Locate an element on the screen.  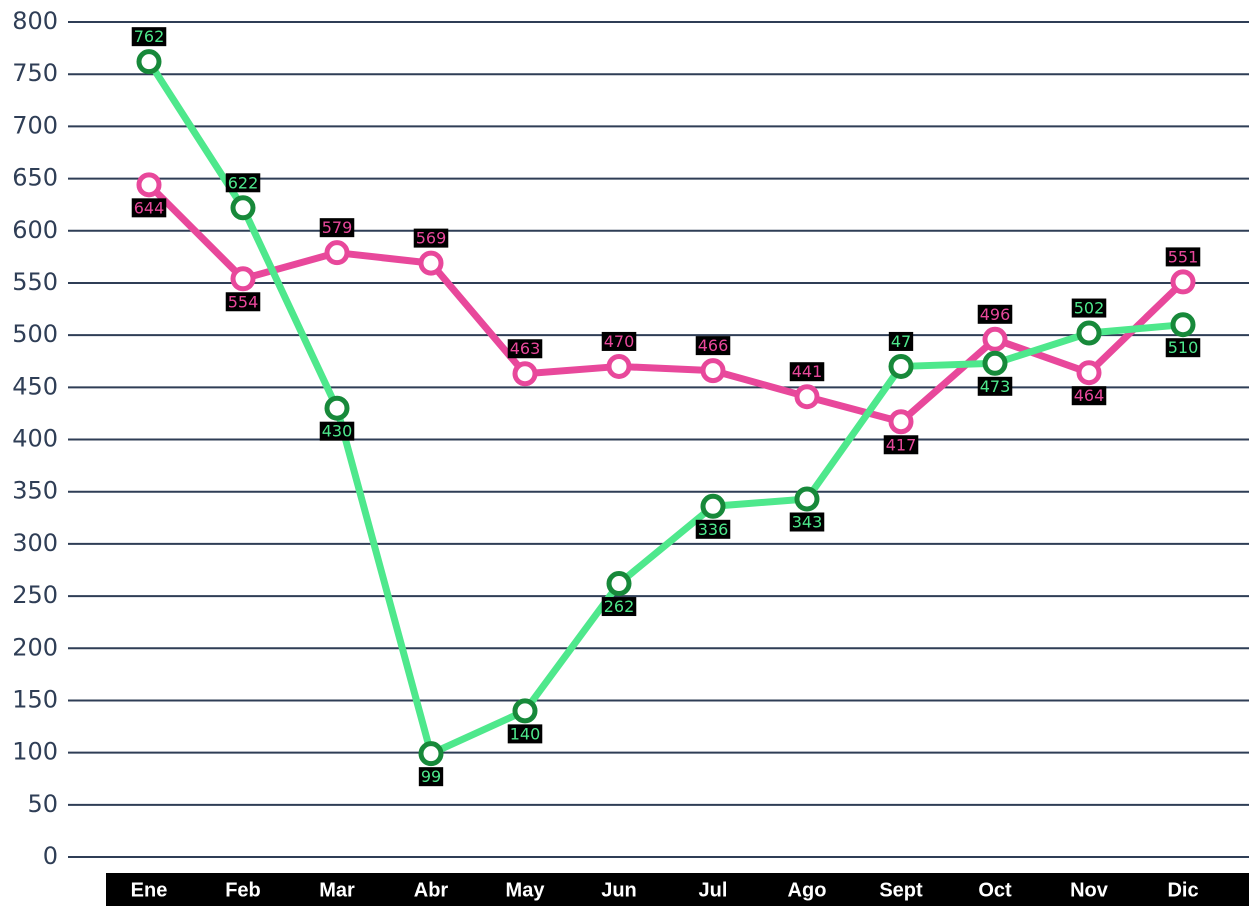
data-label-text: 343 is located at coordinates (807, 521).